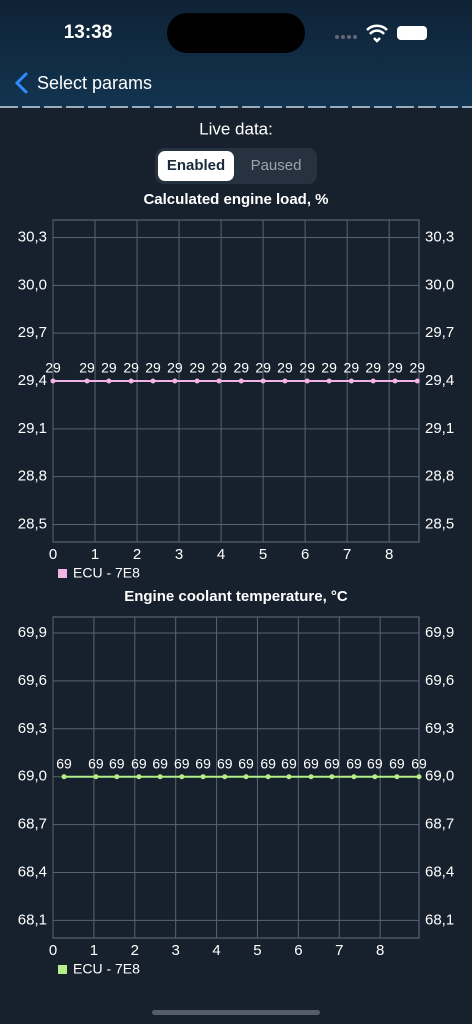 The width and height of the screenshot is (472, 1024). Describe the element at coordinates (439, 237) in the screenshot. I see `y2-tick-label: 30,3` at that location.